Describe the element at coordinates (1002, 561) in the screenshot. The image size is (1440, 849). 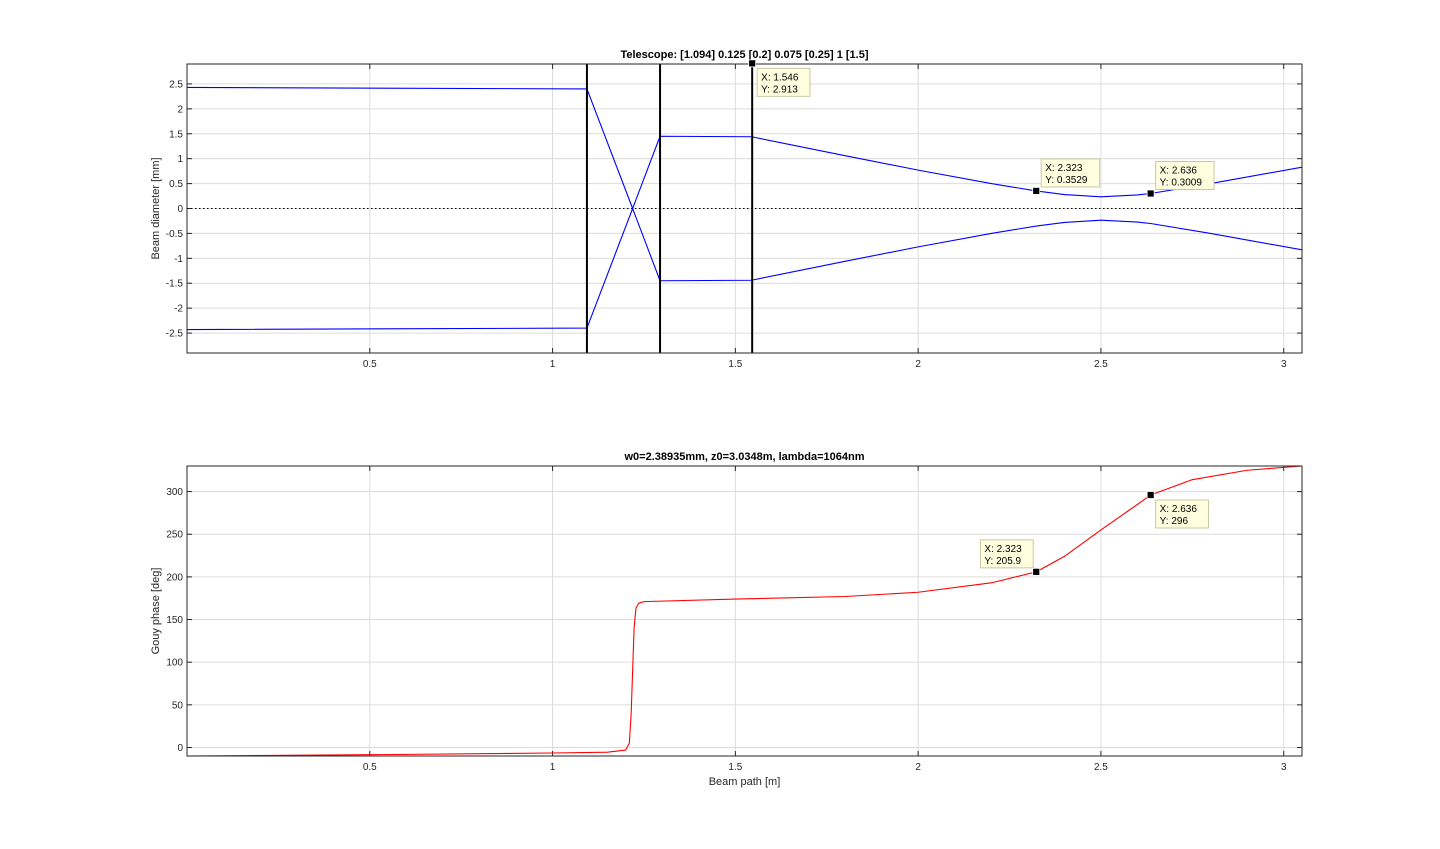
I see `datatip-y-value: Y: 205.9` at that location.